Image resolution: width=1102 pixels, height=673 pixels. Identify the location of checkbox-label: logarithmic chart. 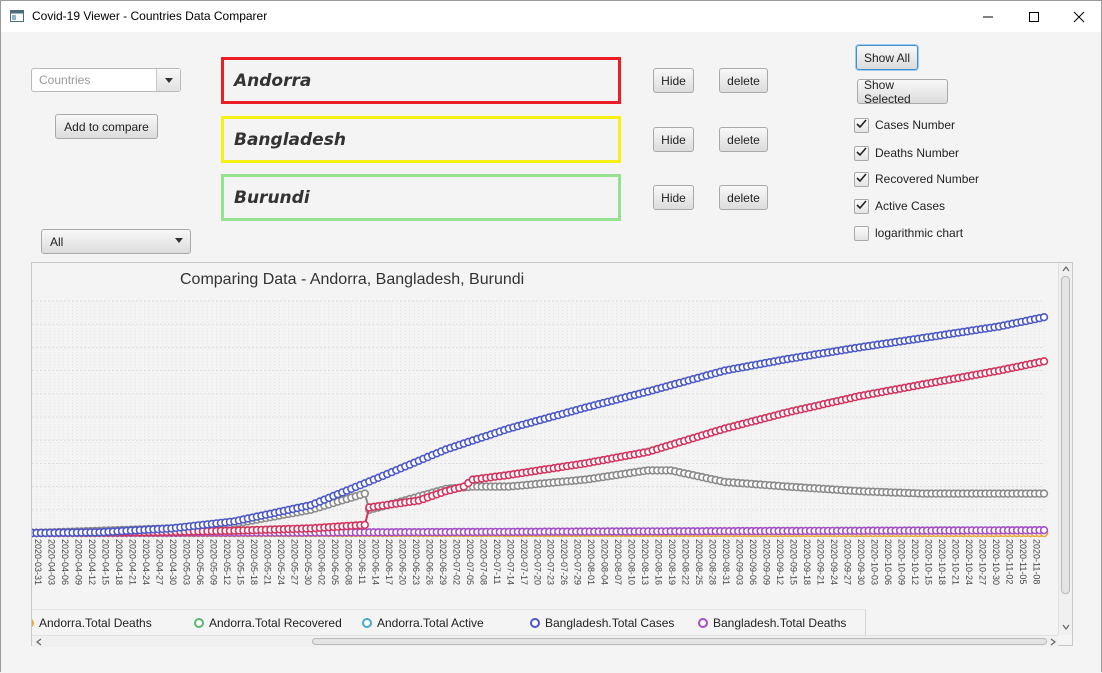
(919, 233).